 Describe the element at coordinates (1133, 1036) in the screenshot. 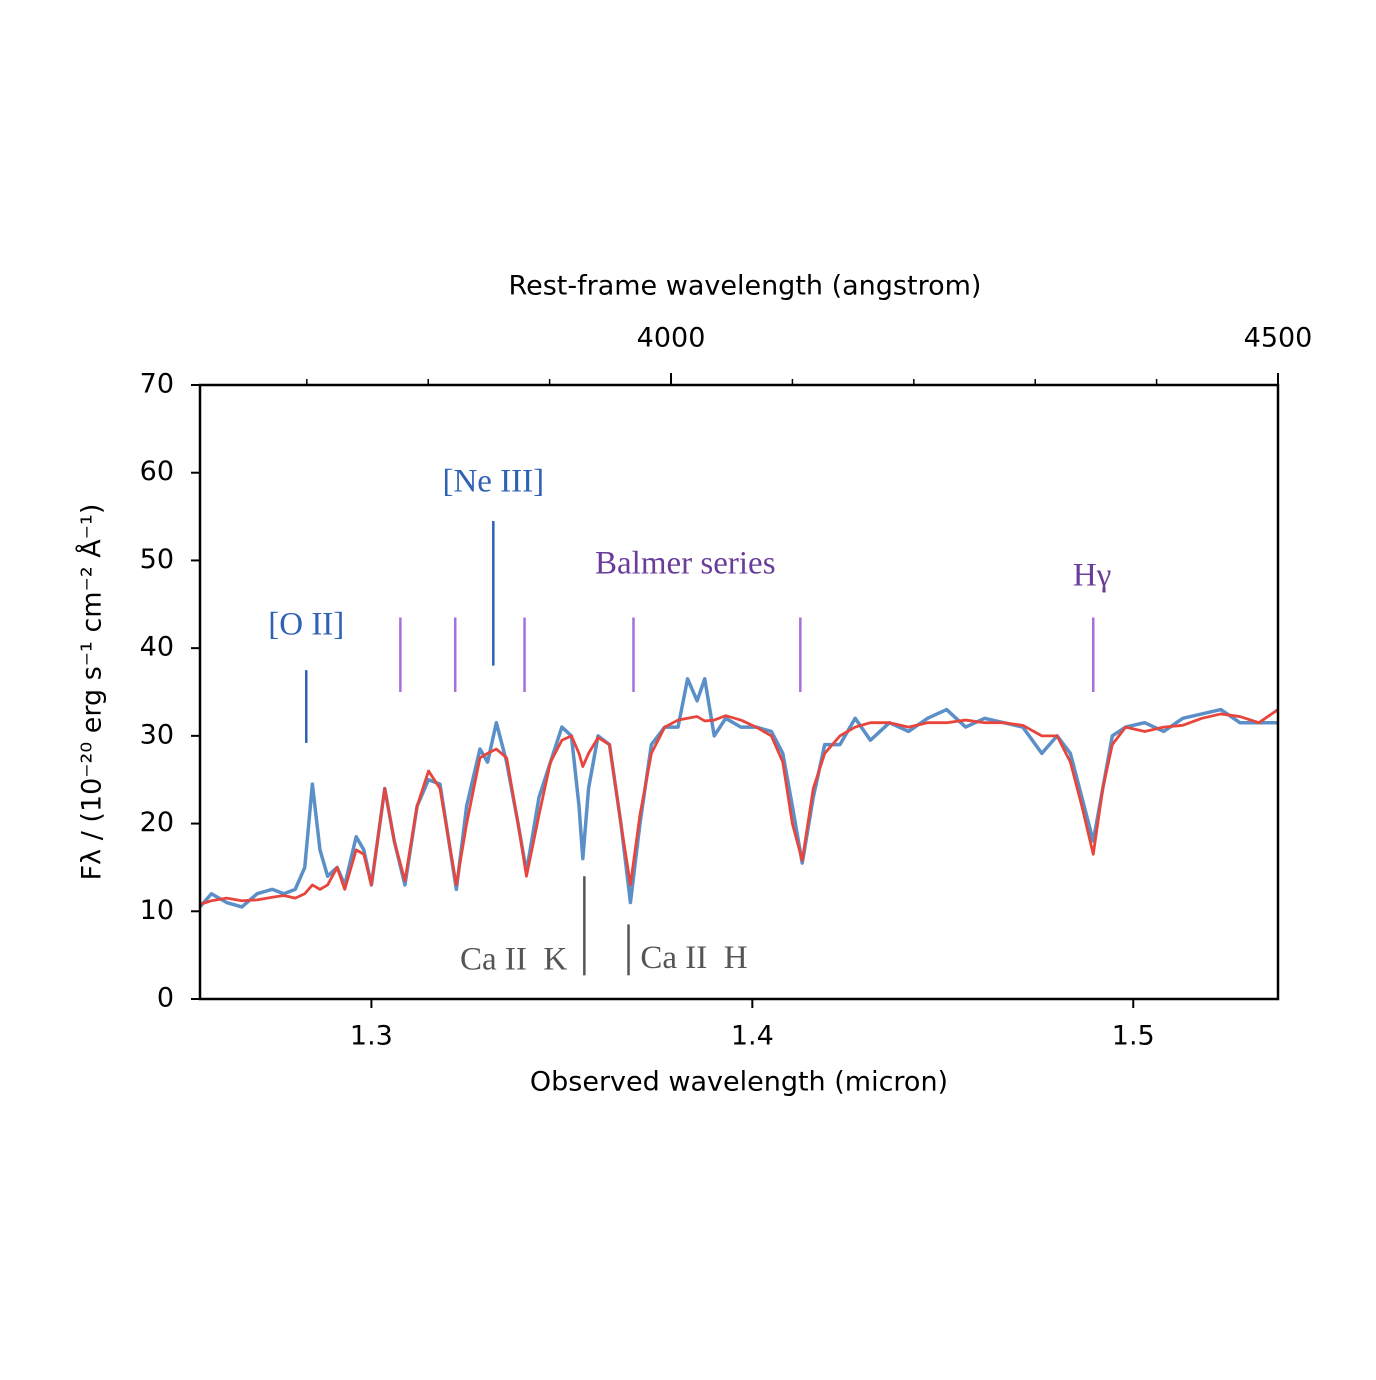

I see `x-tick-label: 1.5` at that location.